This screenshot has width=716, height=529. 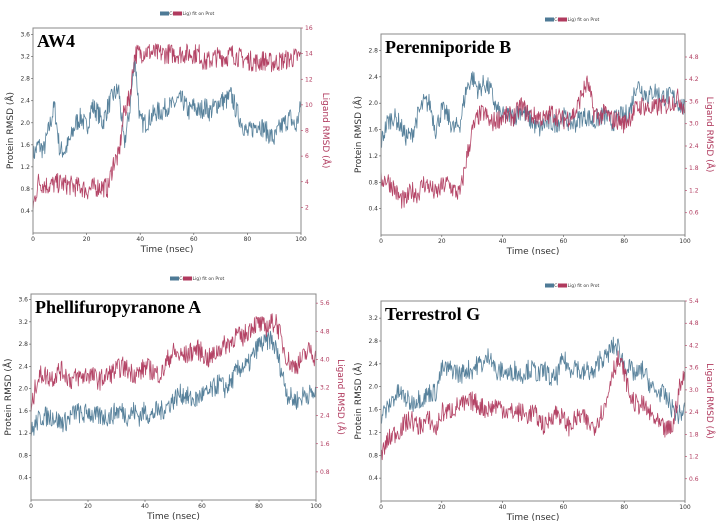 I want to click on y2-tick-label: 1.6, so click(x=325, y=444).